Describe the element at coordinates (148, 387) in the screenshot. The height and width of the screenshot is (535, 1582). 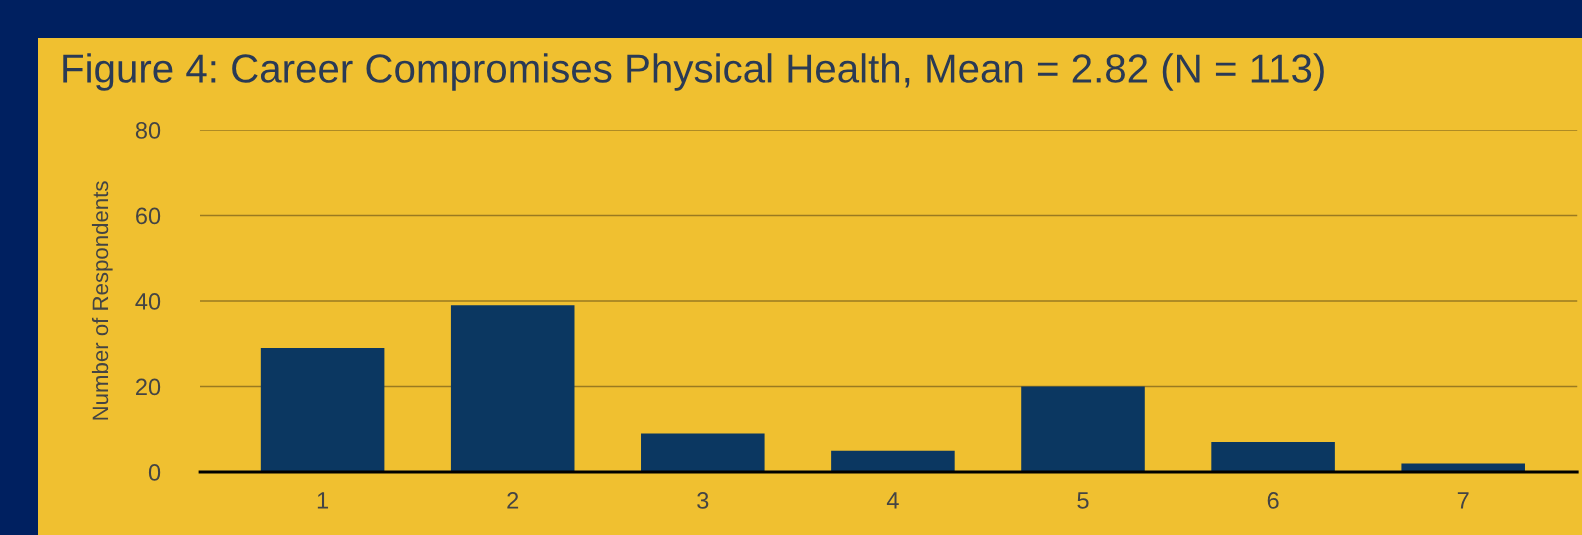
I see `y-tick-label: 20` at that location.